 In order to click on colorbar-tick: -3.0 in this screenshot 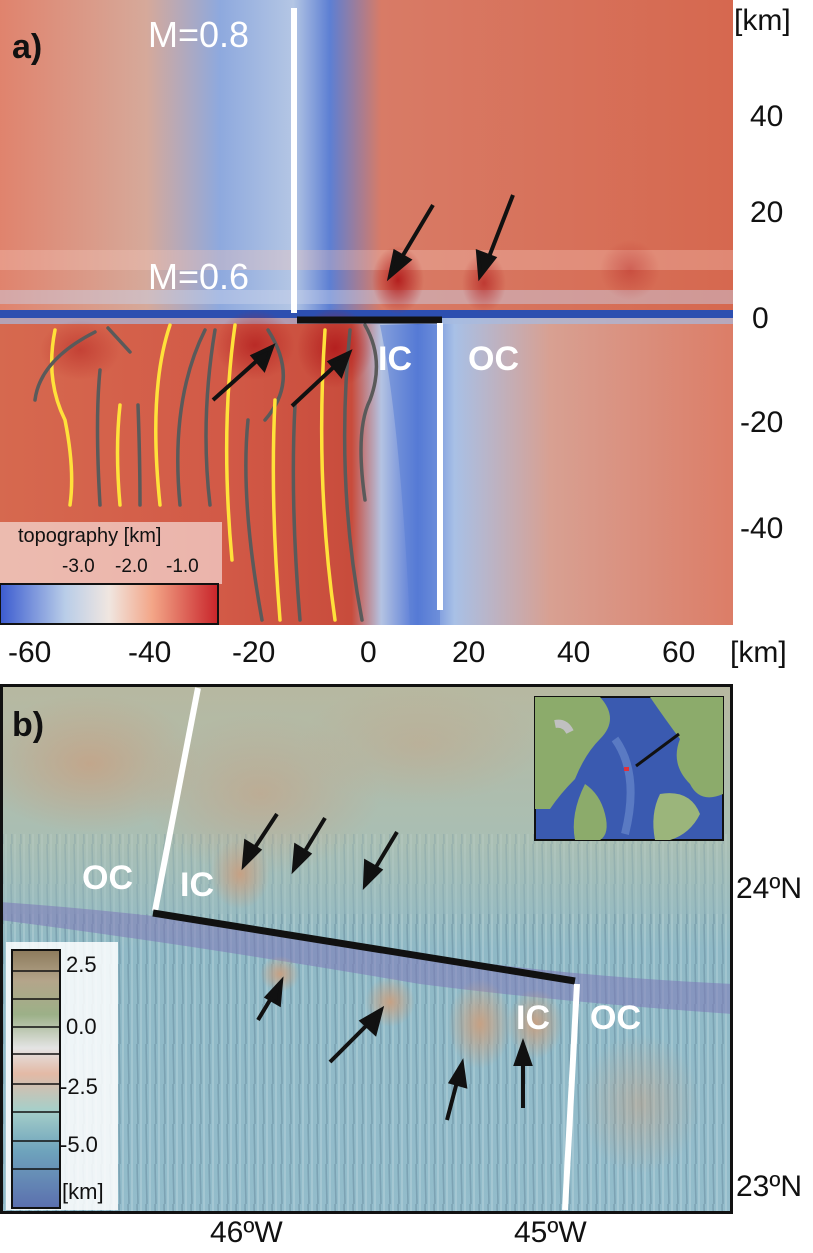, I will do `click(78, 566)`.